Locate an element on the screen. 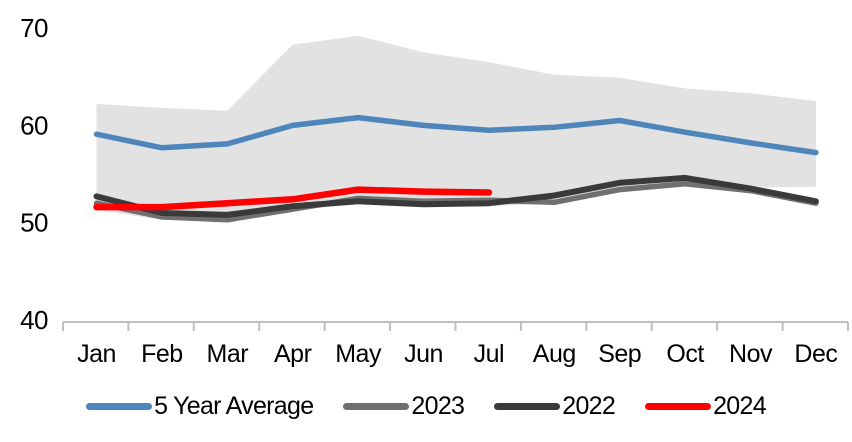 Image resolution: width=852 pixels, height=442 pixels. legend-label-5-year-average: 5 Year Average is located at coordinates (234, 405).